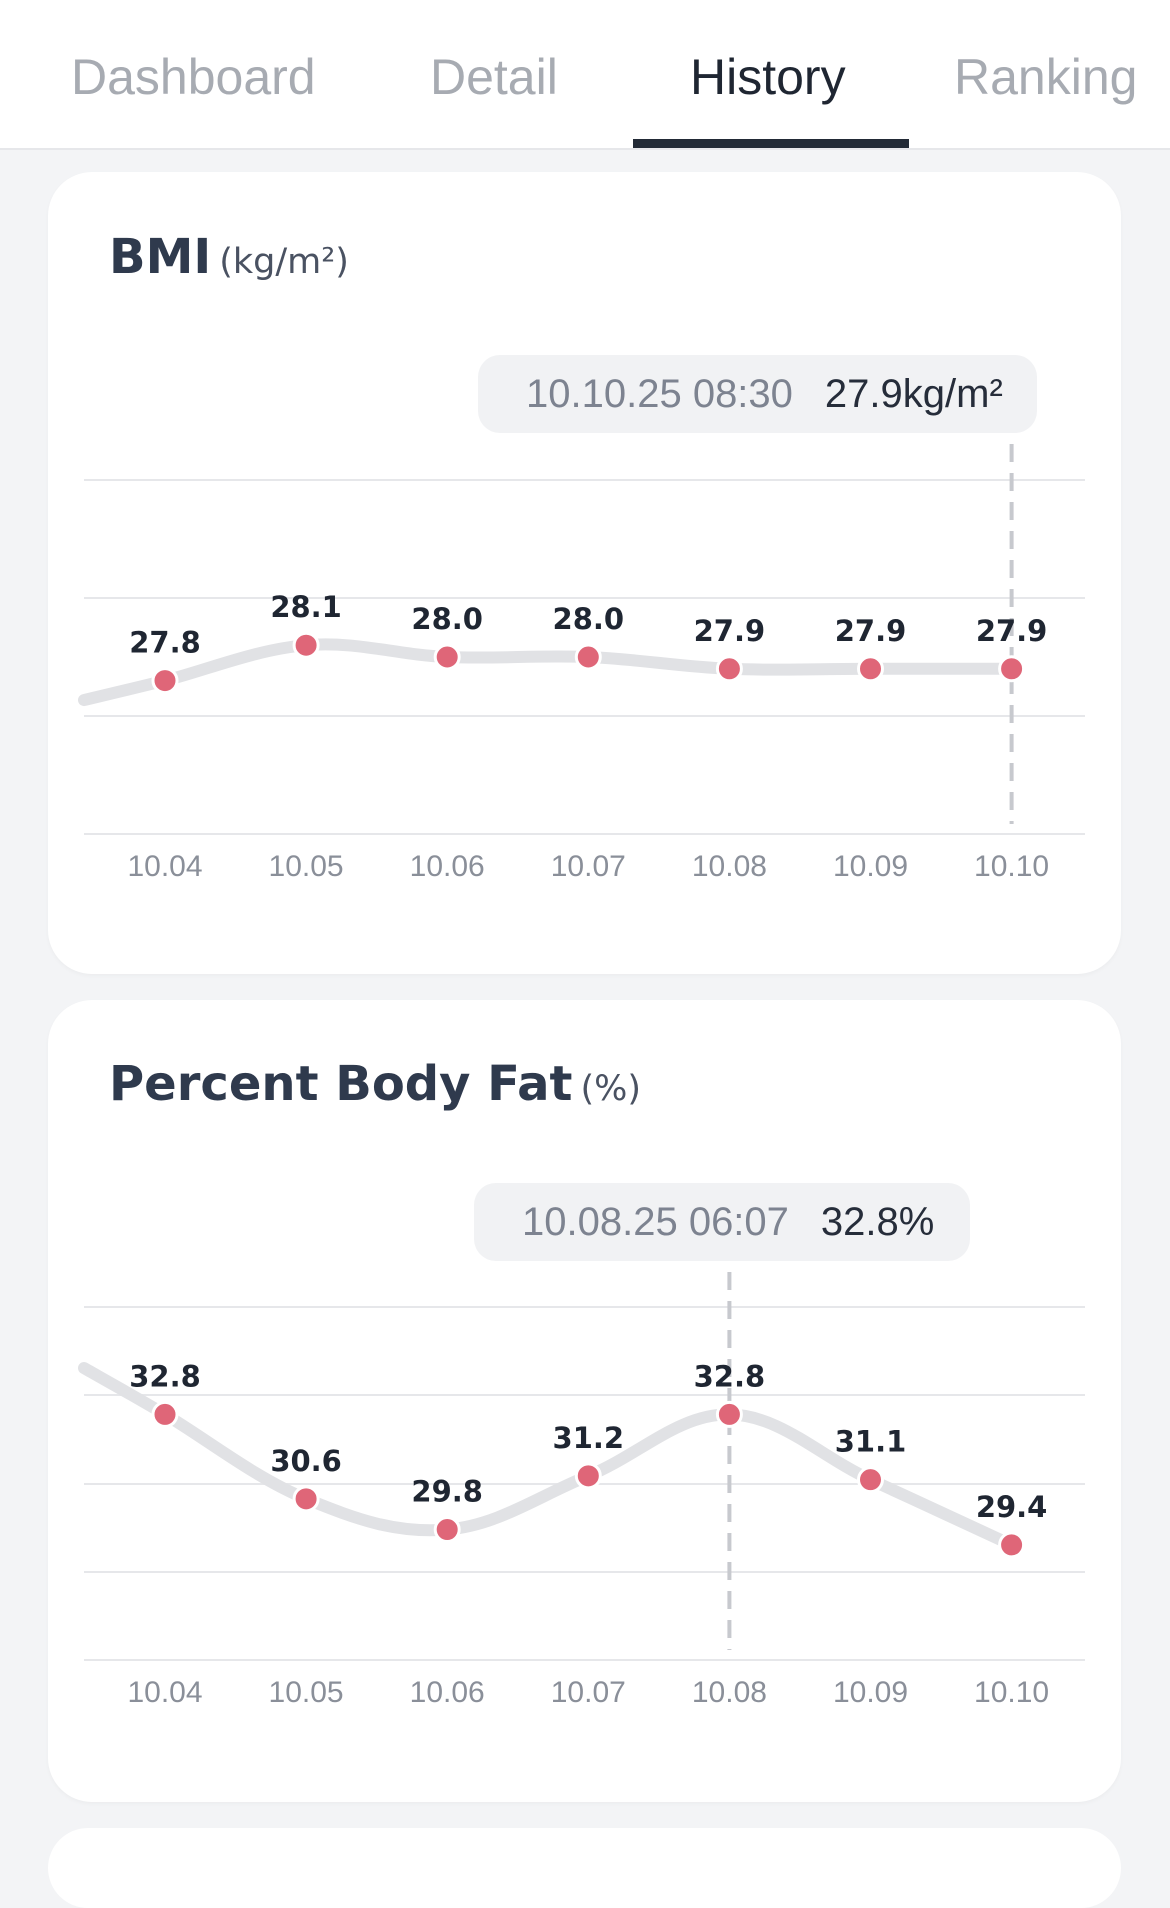 This screenshot has height=1908, width=1170. Describe the element at coordinates (1046, 77) in the screenshot. I see `tab-ranking: Ranking` at that location.